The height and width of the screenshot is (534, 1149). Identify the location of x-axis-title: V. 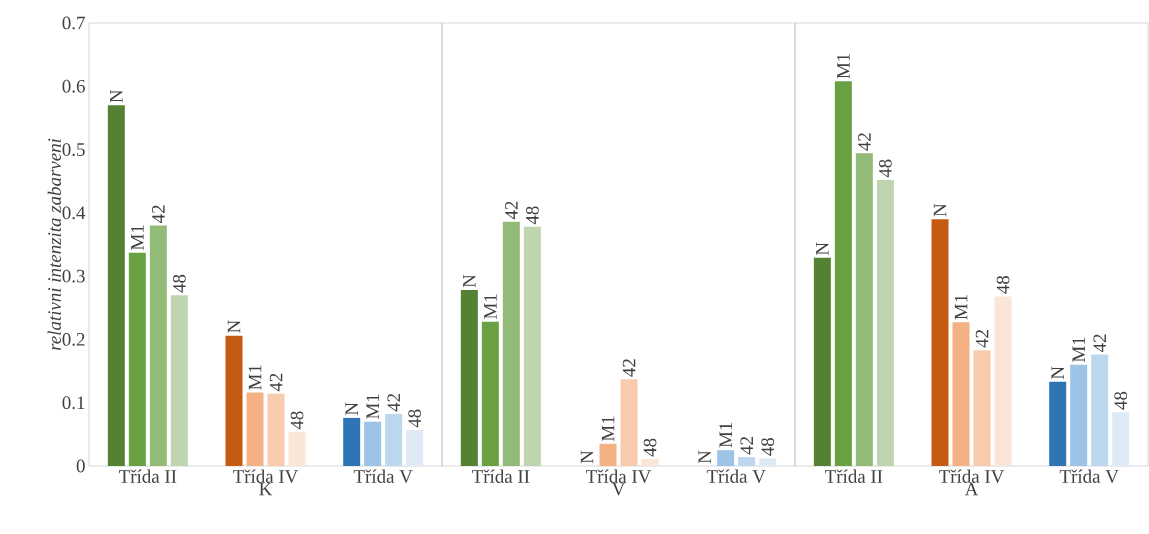
(618, 489).